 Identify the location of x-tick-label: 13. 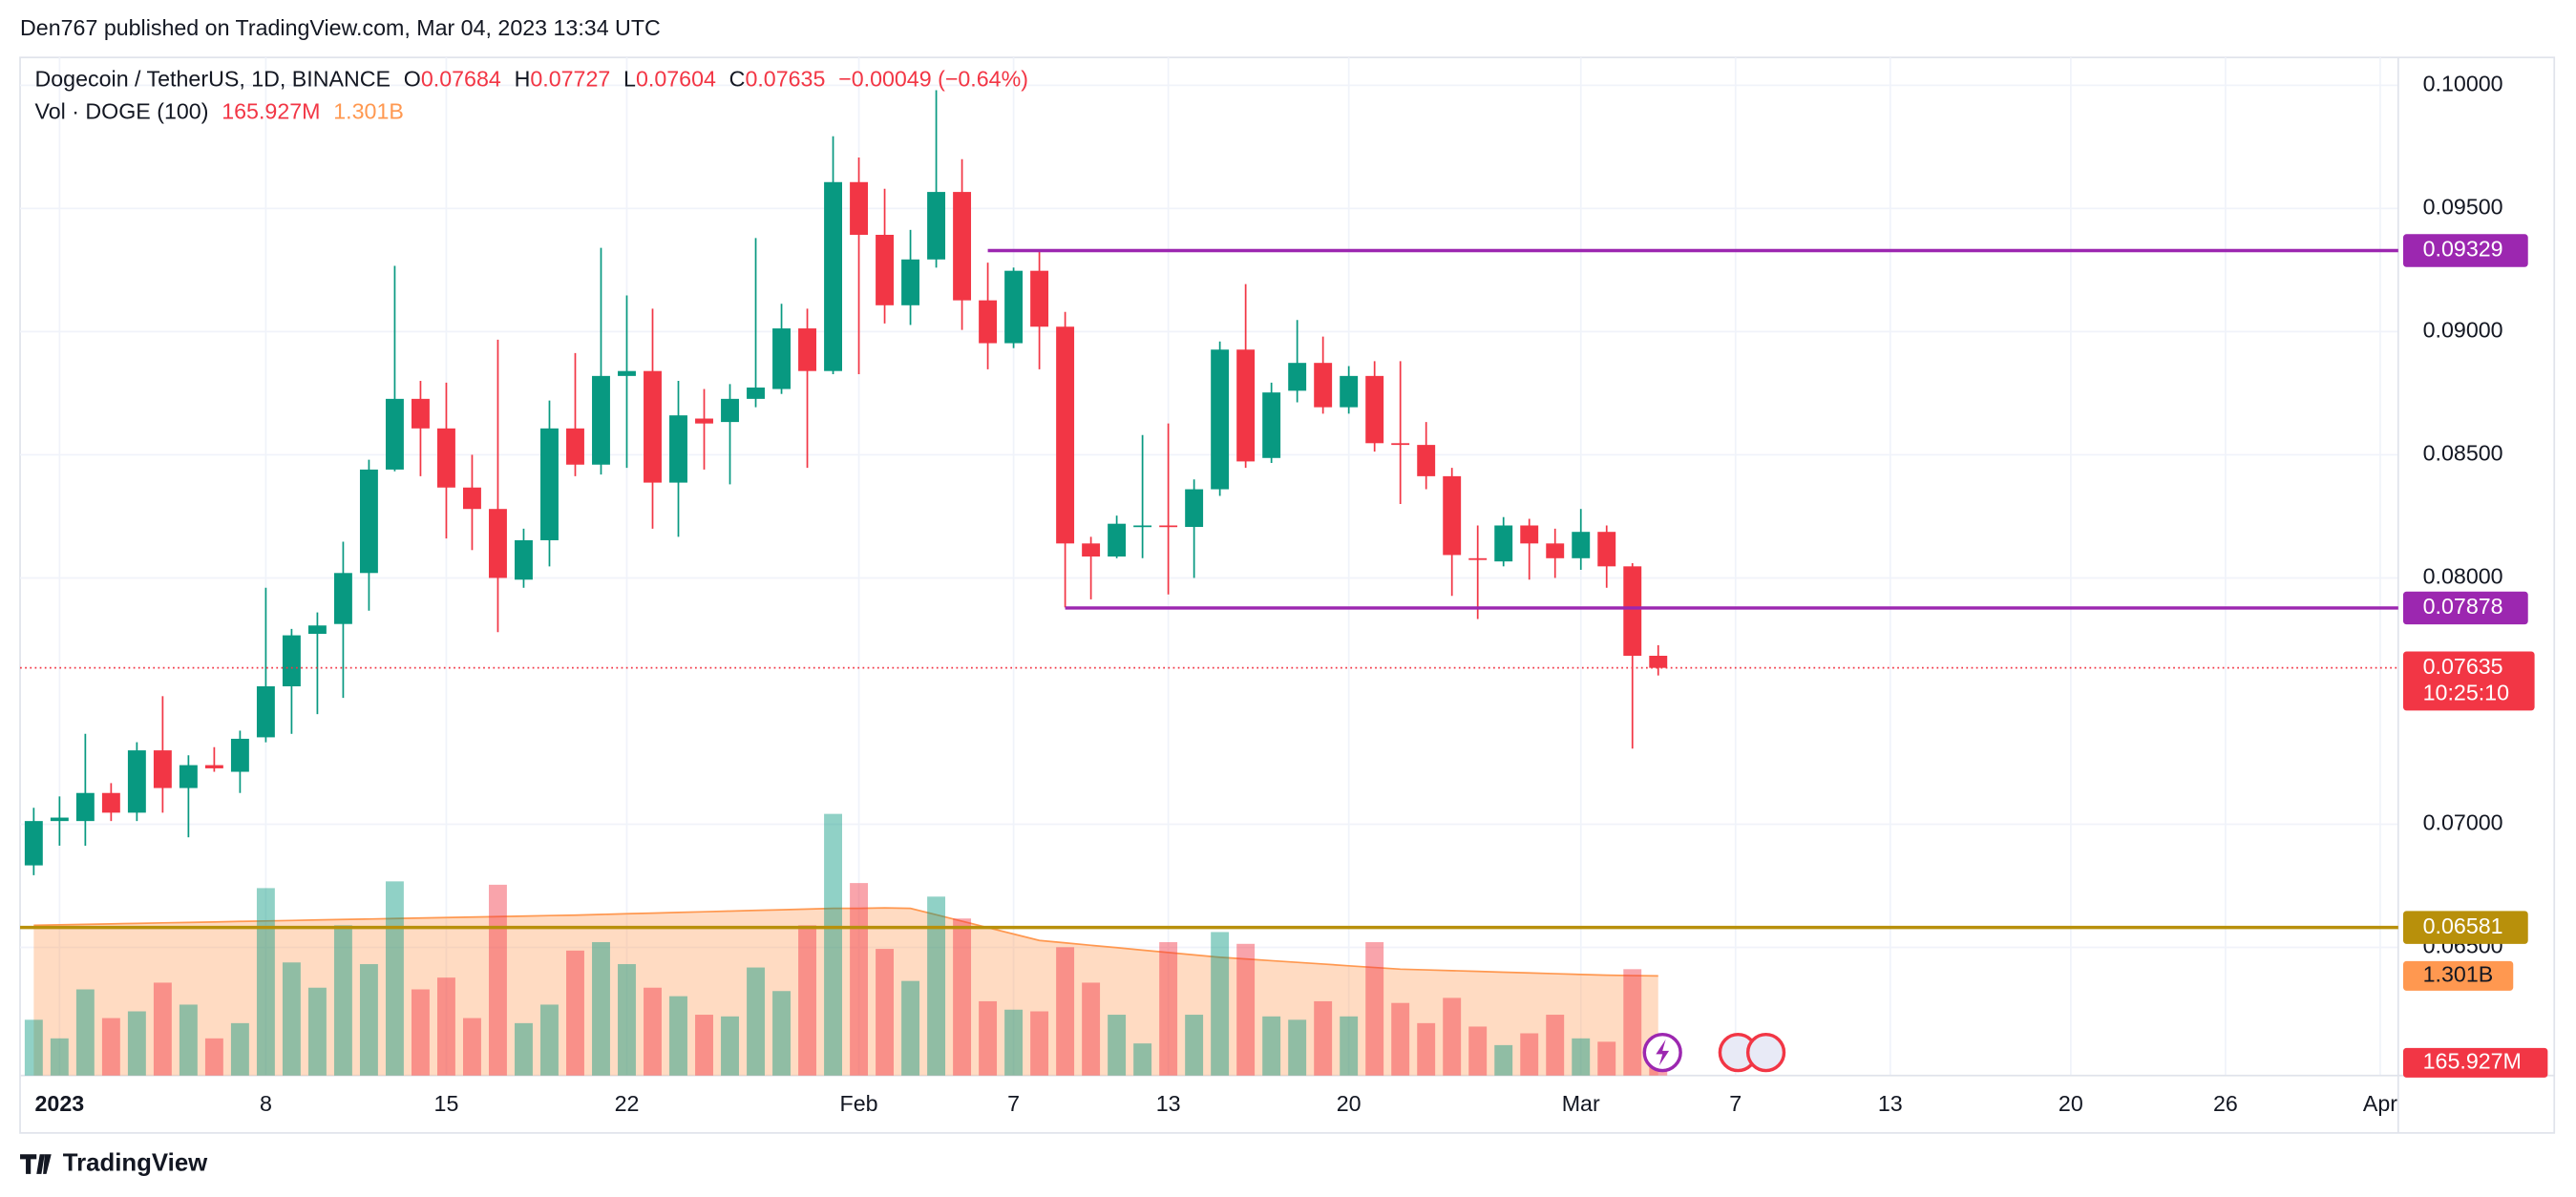
(1168, 1103).